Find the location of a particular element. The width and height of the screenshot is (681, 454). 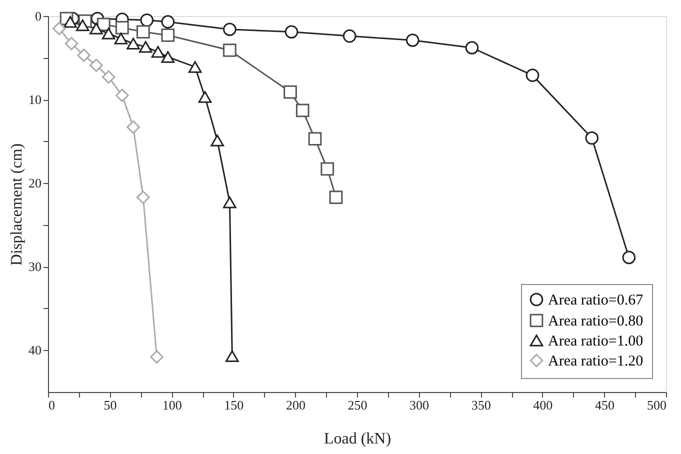

x-tick-label: 150 is located at coordinates (234, 405).